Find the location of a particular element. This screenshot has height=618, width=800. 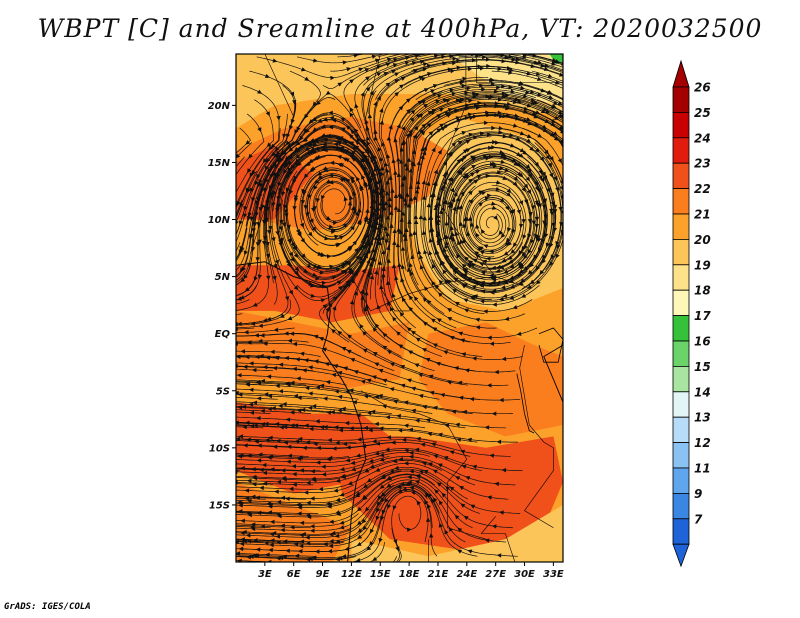

lon-tick-label: 30E is located at coordinates (524, 574).